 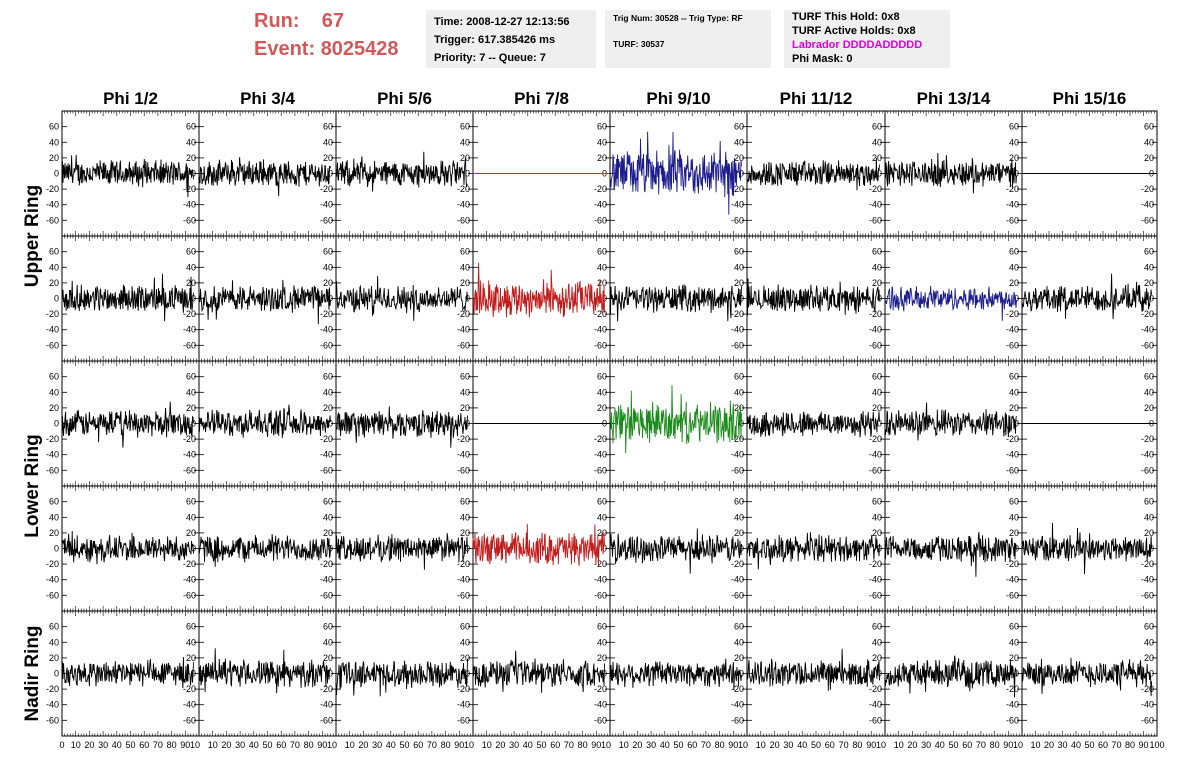 What do you see at coordinates (1149, 627) in the screenshot?
I see `ylabel-r4c7-6: 60` at bounding box center [1149, 627].